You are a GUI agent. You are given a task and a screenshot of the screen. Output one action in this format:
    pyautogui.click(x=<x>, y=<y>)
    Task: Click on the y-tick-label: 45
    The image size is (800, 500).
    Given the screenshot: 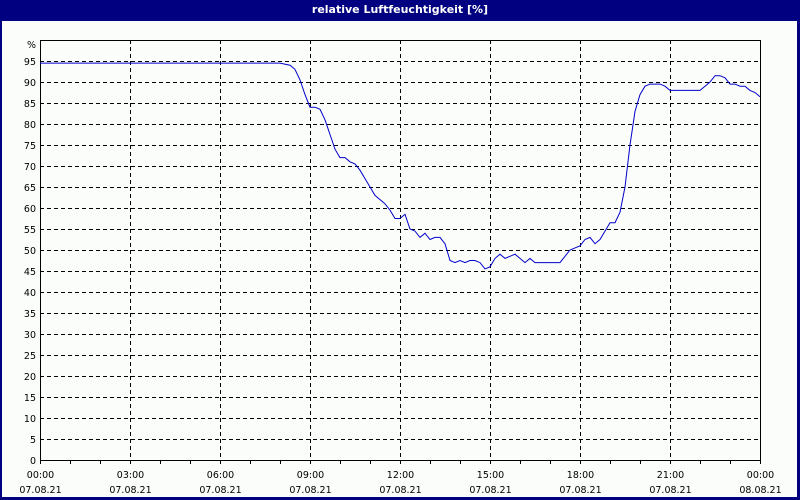 What is the action you would take?
    pyautogui.click(x=30, y=272)
    